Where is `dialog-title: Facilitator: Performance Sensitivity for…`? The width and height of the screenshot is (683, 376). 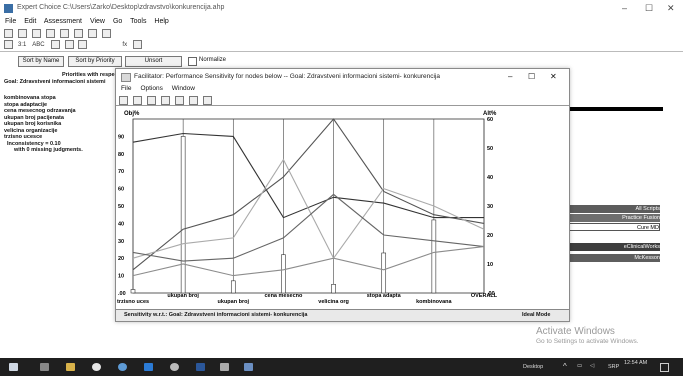
dialog-title: Facilitator: Performance Sensitivity for… is located at coordinates (287, 76).